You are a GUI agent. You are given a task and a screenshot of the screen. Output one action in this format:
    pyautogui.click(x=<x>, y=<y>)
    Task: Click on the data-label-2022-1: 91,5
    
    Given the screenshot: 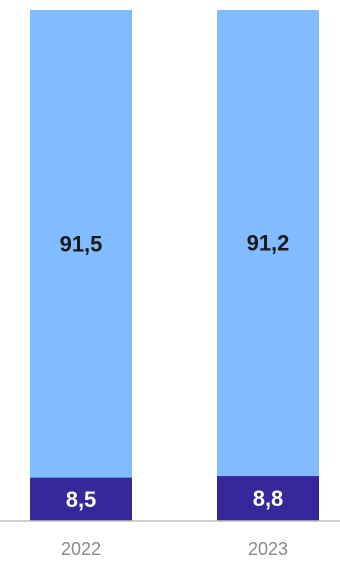 What is the action you would take?
    pyautogui.click(x=81, y=243)
    